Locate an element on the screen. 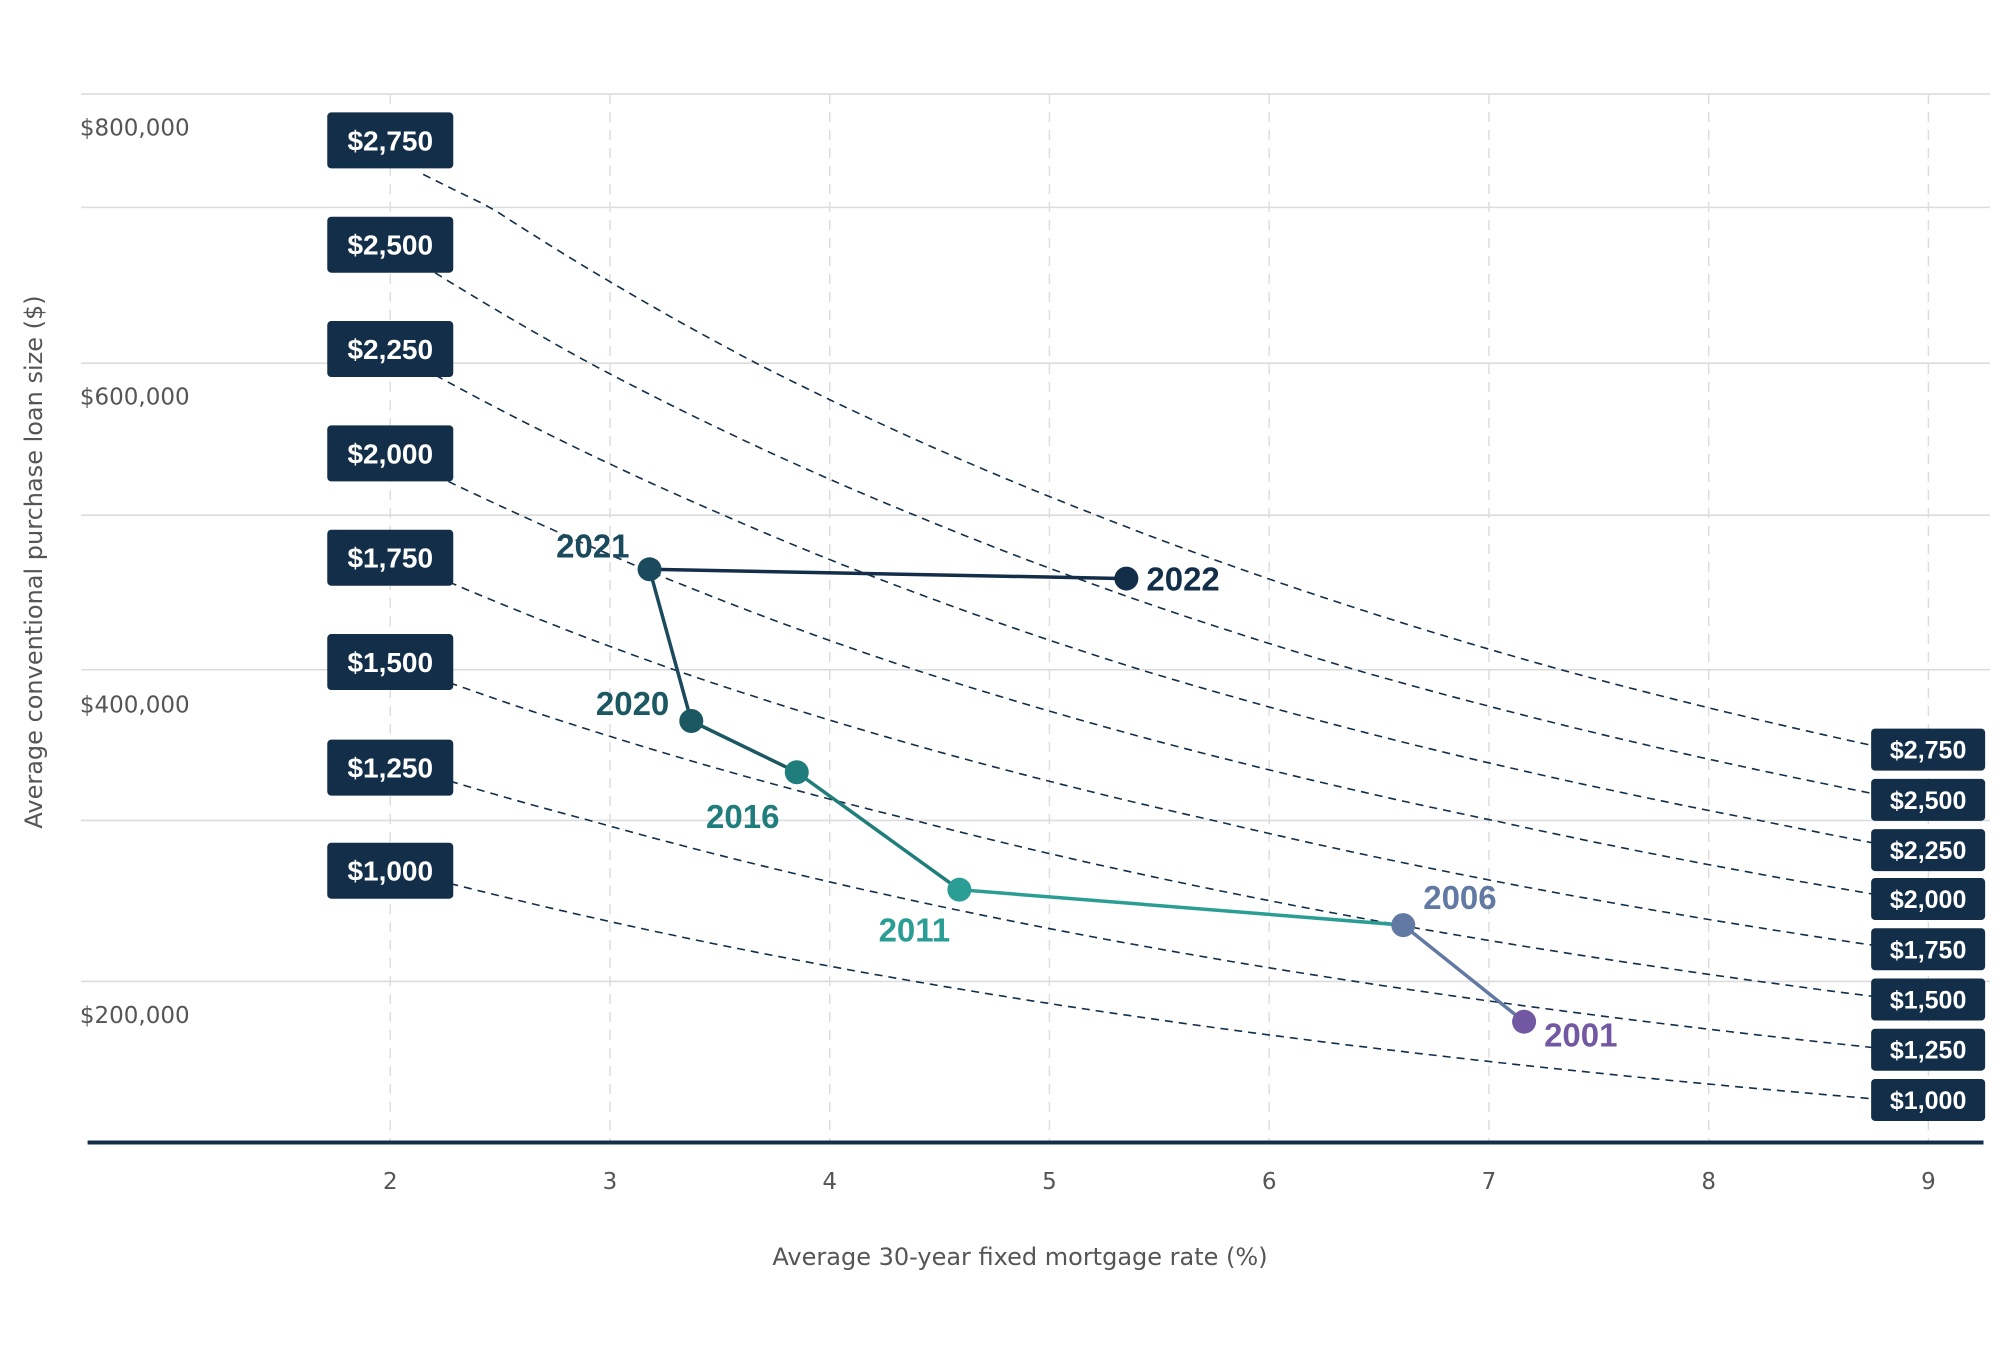 The width and height of the screenshot is (2009, 1371). data-point-label: 2011 is located at coordinates (915, 930).